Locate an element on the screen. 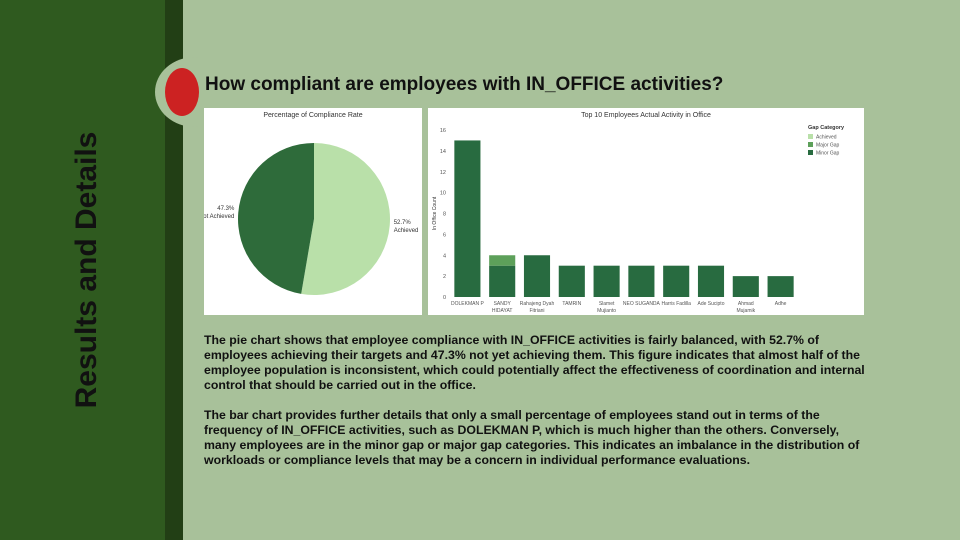 This screenshot has height=540, width=960. y-axis-label: In Office Count is located at coordinates (435, 213).